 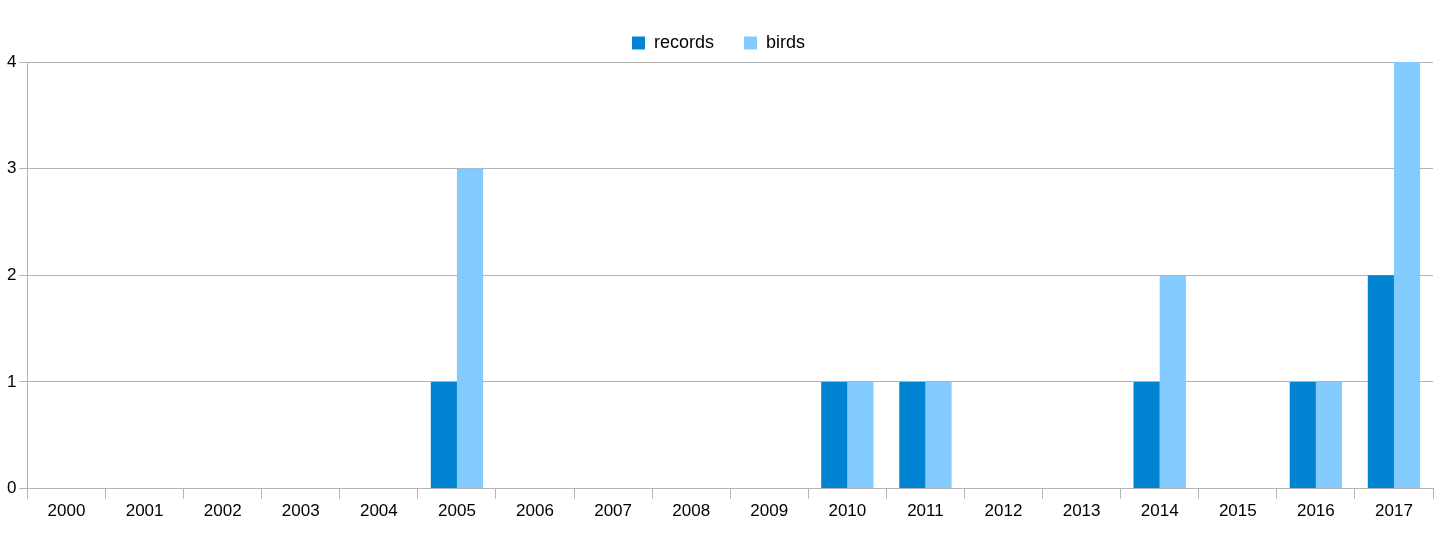 What do you see at coordinates (222, 511) in the screenshot?
I see `x-tick-label: 2002` at bounding box center [222, 511].